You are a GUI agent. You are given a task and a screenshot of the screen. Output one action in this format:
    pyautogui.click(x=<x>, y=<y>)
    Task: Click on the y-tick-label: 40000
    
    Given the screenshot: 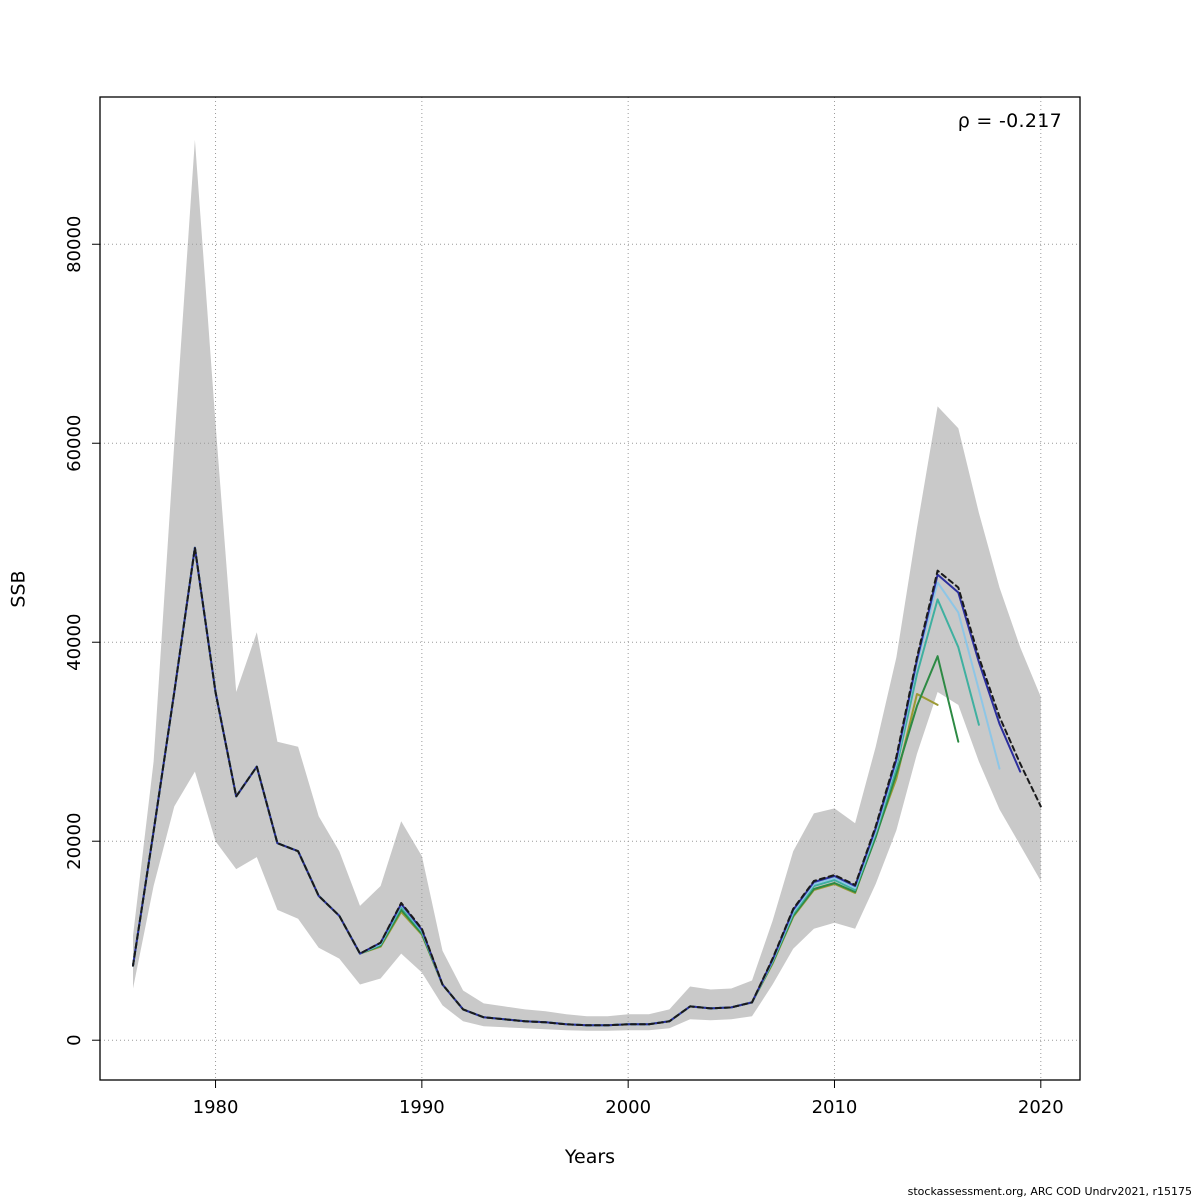 What is the action you would take?
    pyautogui.click(x=74, y=642)
    